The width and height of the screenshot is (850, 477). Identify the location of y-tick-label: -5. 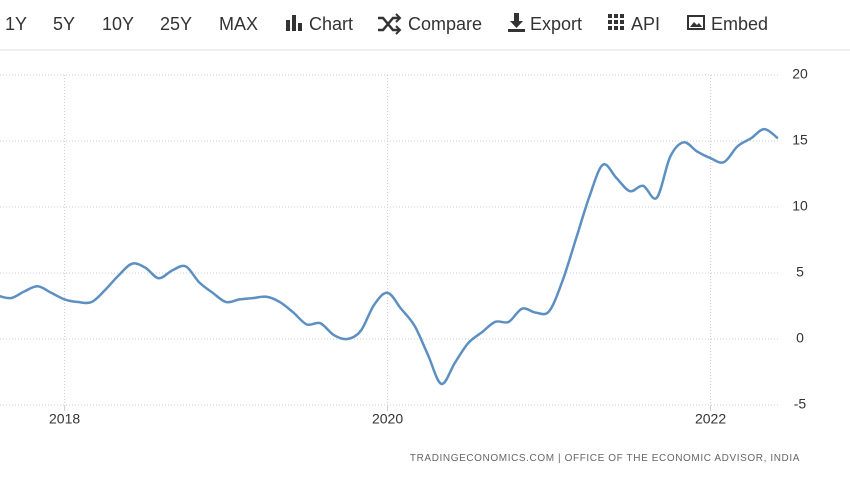
(800, 404).